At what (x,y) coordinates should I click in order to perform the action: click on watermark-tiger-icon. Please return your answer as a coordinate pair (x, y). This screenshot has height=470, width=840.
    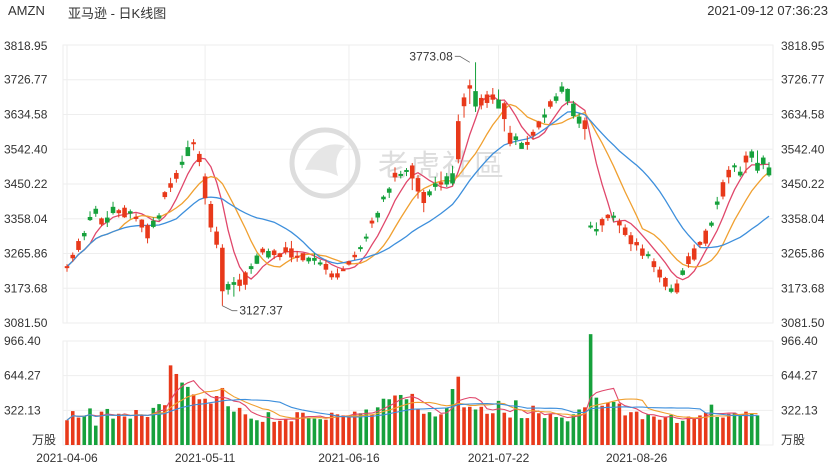
    Looking at the image, I should click on (325, 160).